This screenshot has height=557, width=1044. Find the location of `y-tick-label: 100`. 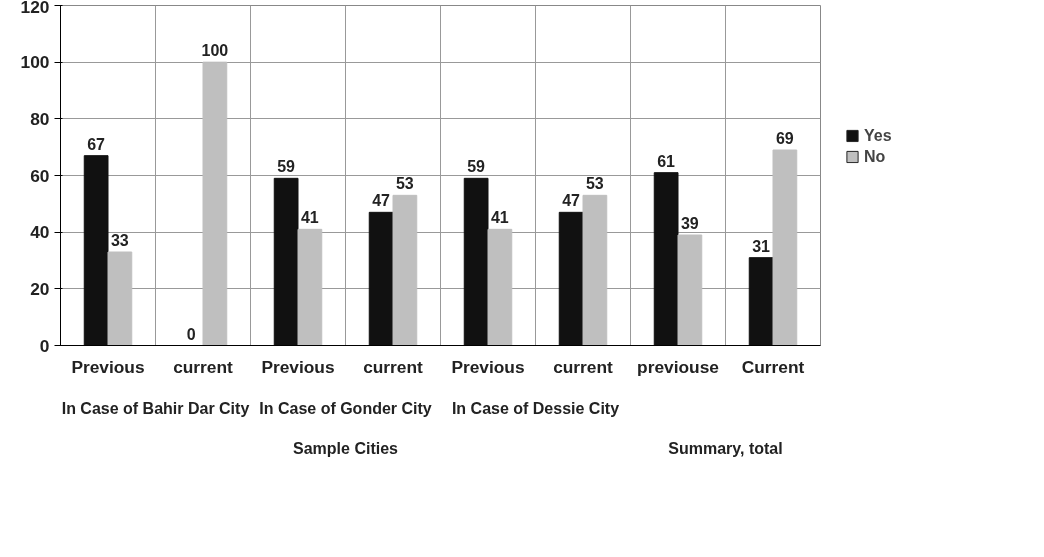

y-tick-label: 100 is located at coordinates (35, 62).